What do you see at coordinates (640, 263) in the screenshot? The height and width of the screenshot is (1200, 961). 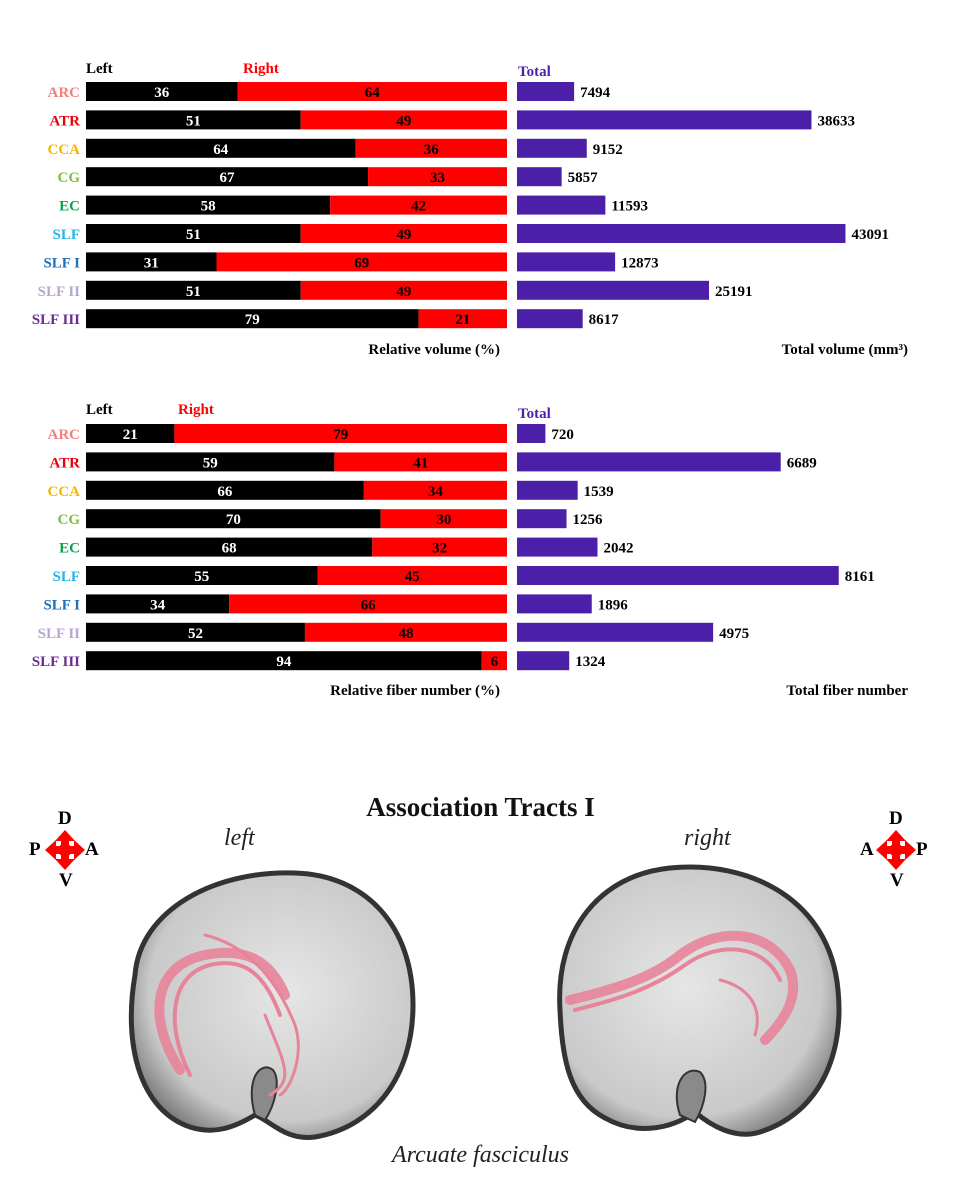 I see `total-value: 12873` at bounding box center [640, 263].